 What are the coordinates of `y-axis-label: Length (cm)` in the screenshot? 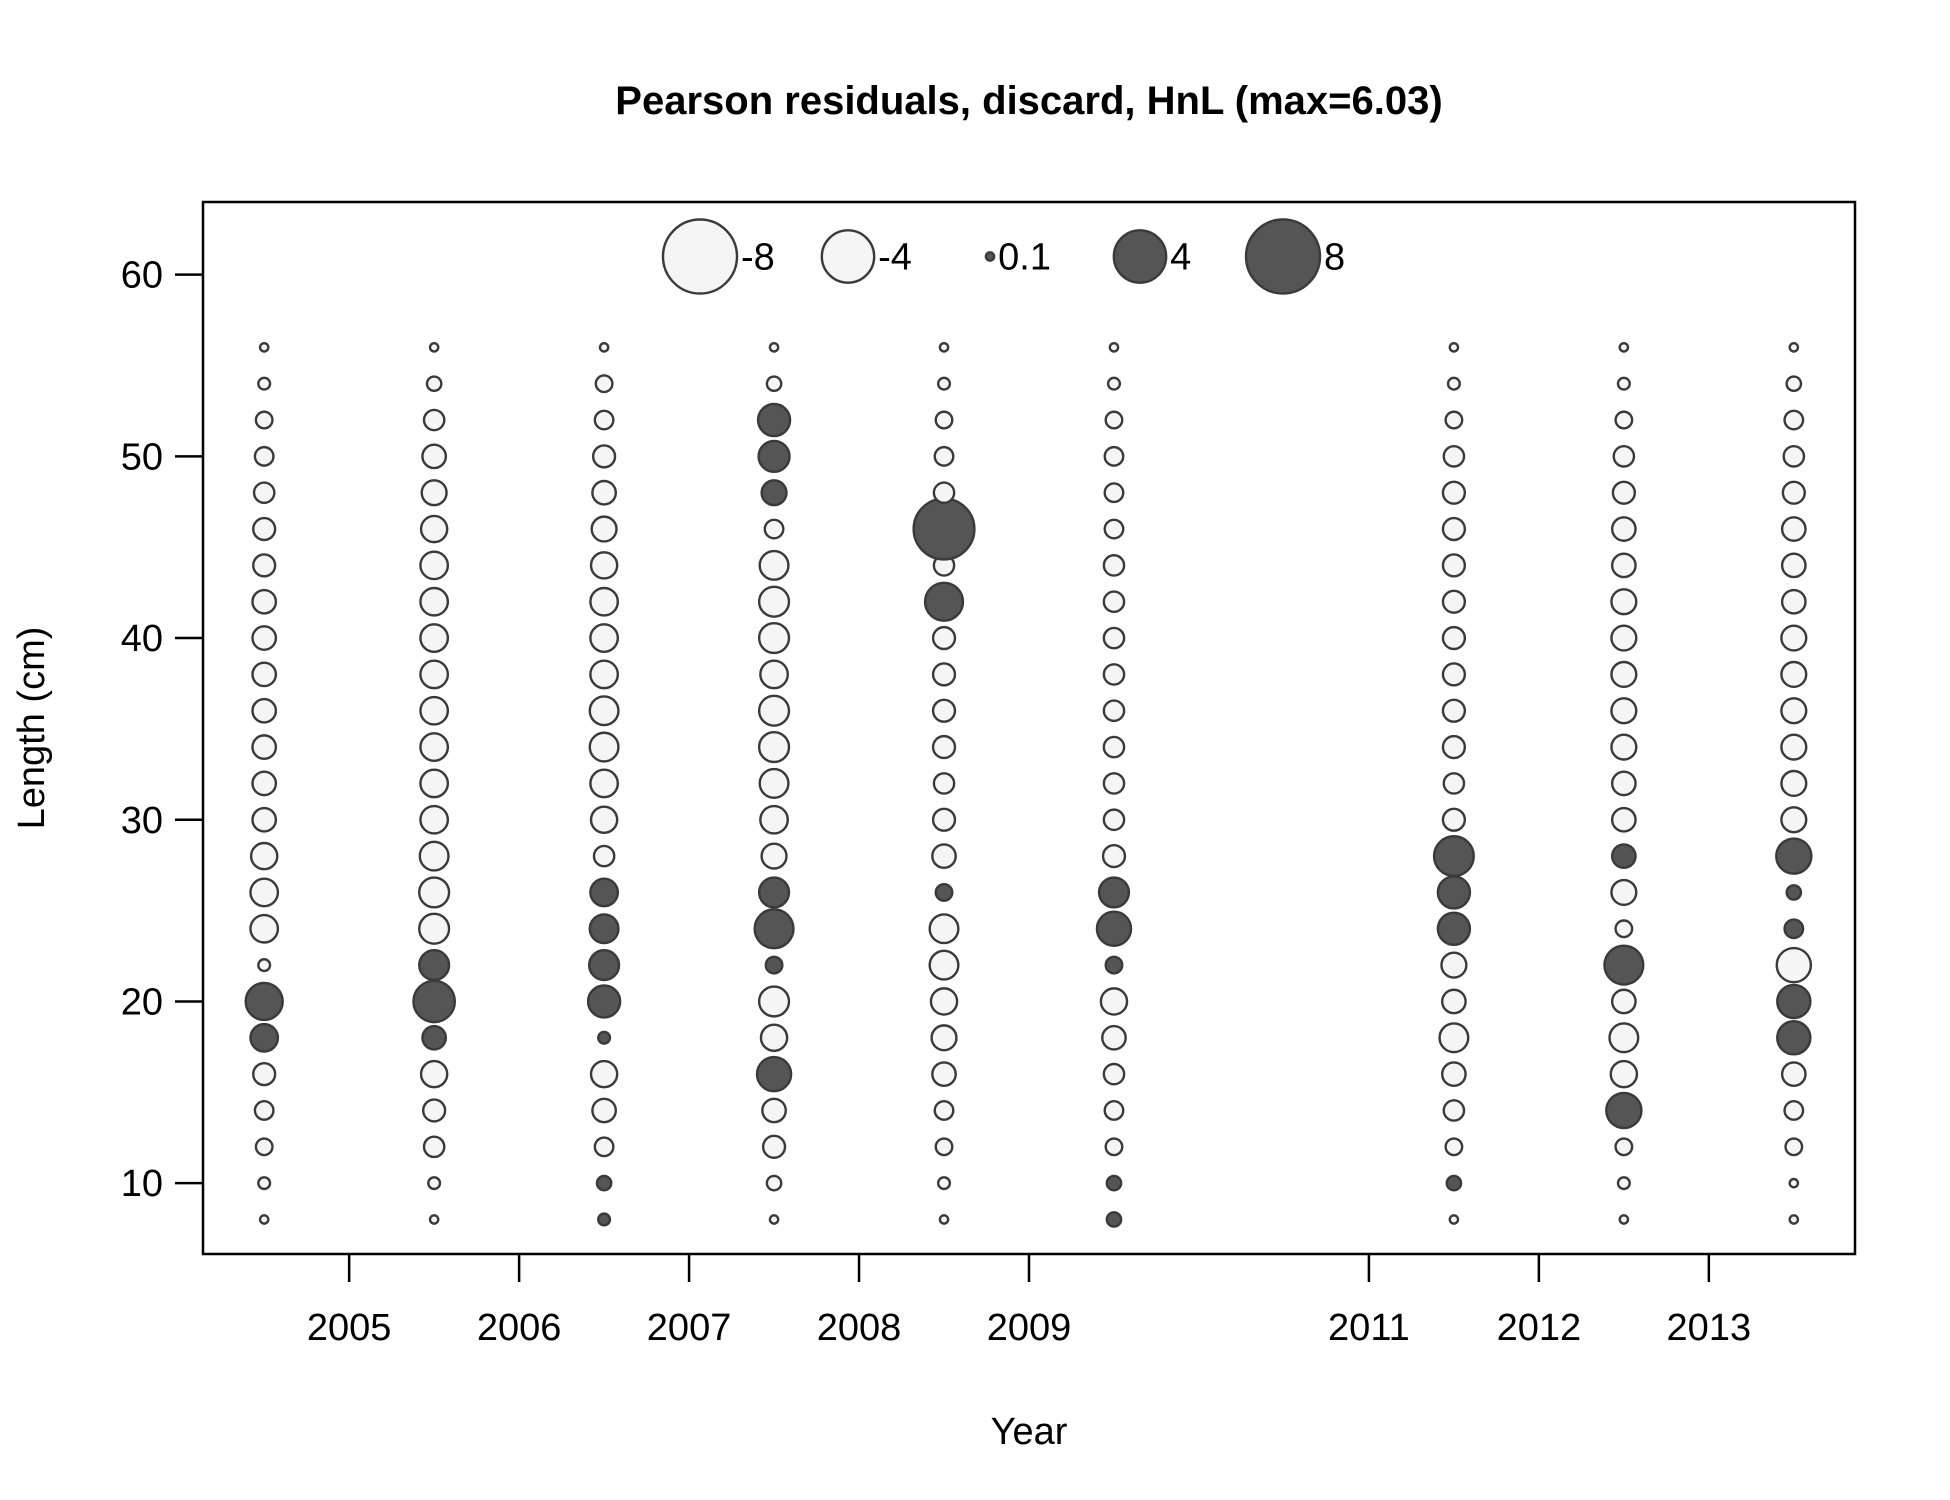 It's located at (32, 728).